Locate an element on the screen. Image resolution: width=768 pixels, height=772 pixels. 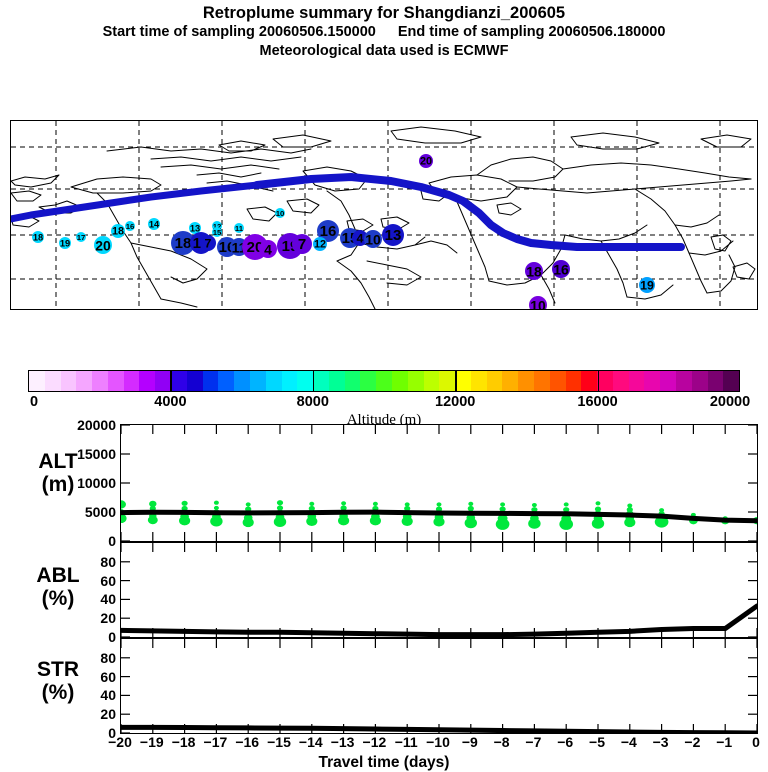
str-ytick-label: 80 is located at coordinates (108, 657).